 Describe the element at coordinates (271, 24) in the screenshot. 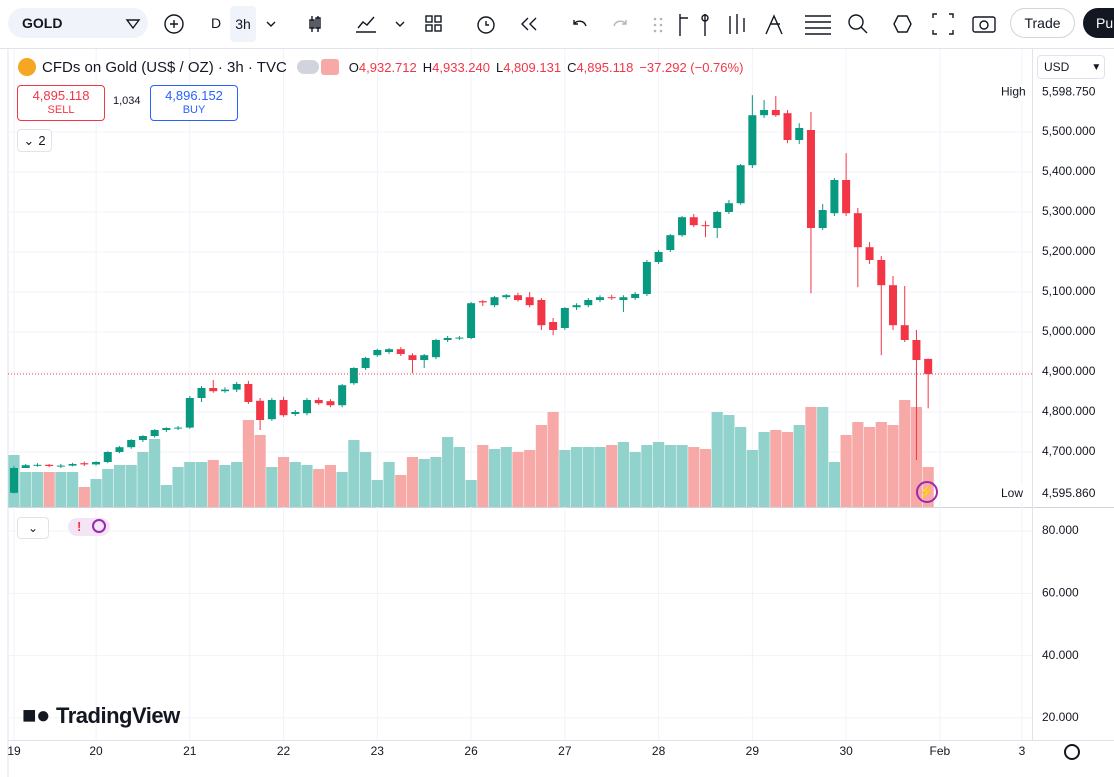

I see `interval-menu` at that location.